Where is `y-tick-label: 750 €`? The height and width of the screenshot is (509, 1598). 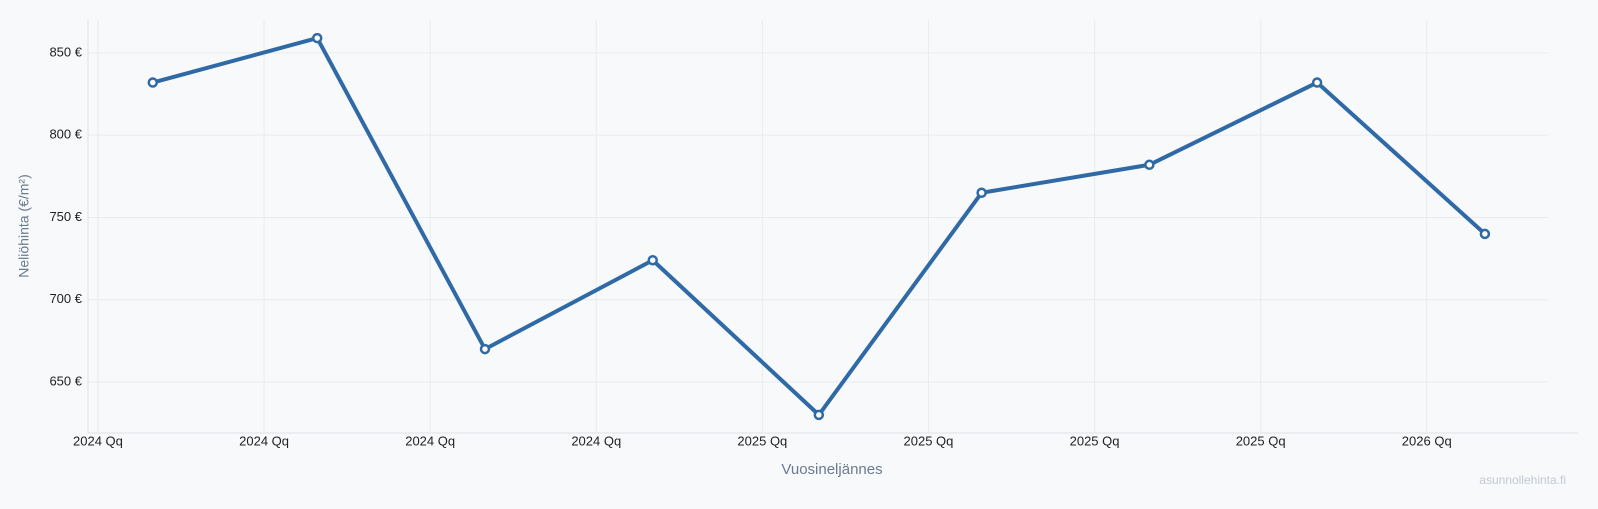 y-tick-label: 750 € is located at coordinates (65, 216).